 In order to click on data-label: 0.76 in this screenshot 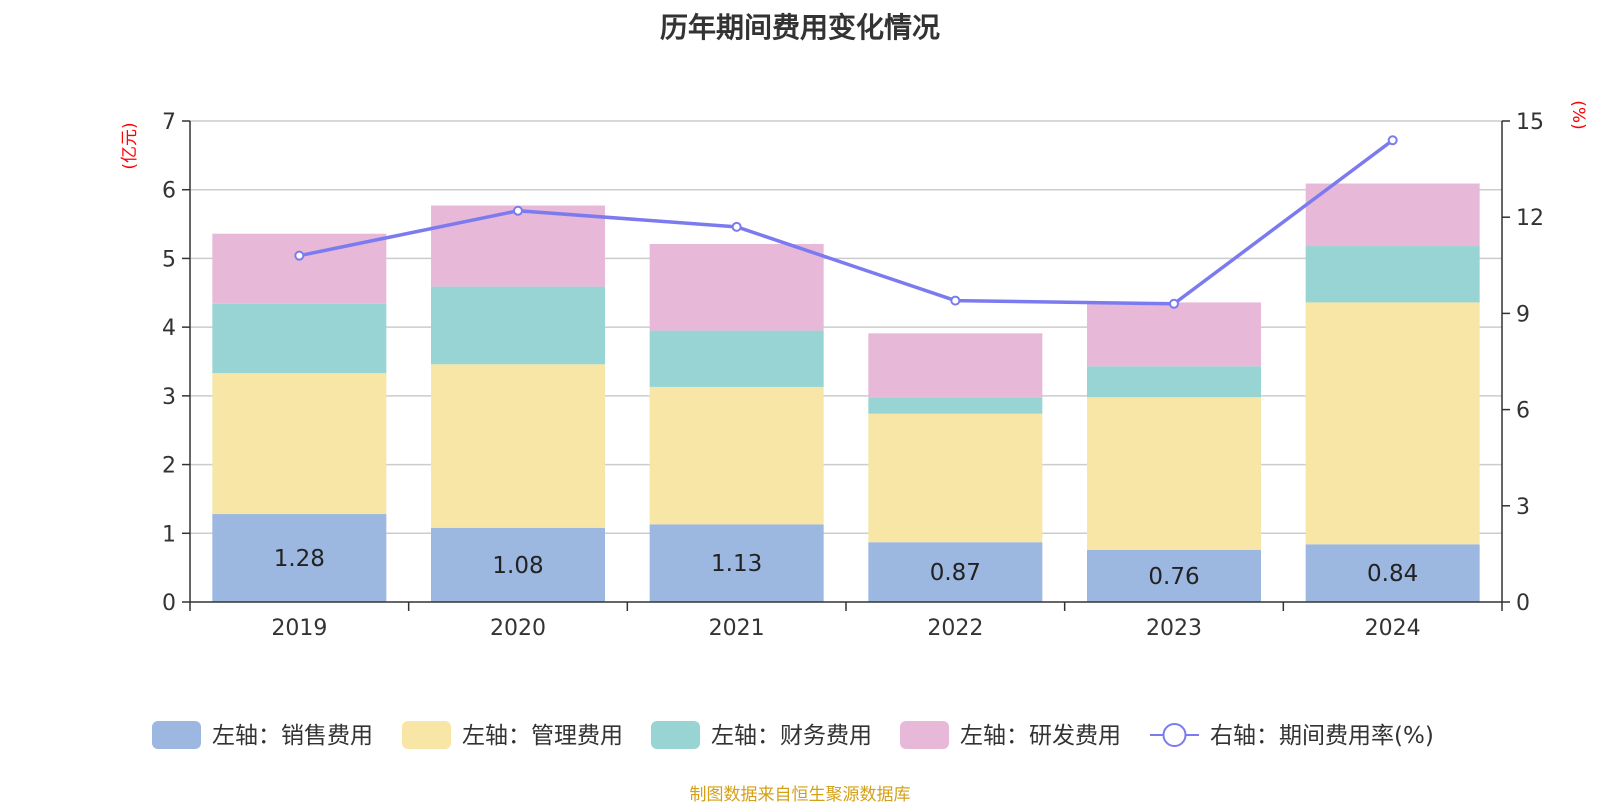, I will do `click(1173, 577)`.